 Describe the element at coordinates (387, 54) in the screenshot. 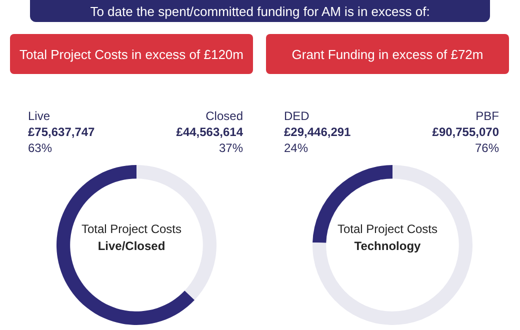

I see `text: Grant Funding in excess of £72m` at that location.